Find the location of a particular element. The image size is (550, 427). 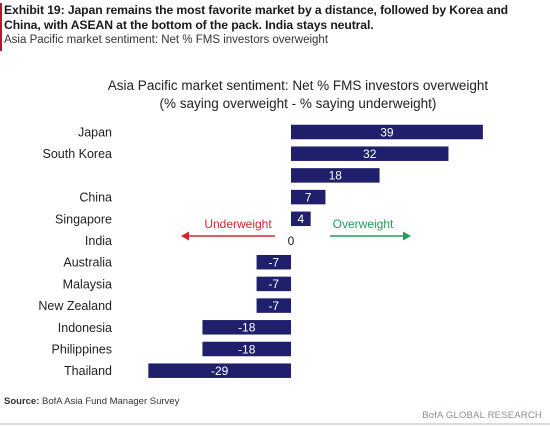

source-note: Source: BofA Asia Fund Manager Survey is located at coordinates (91, 401).